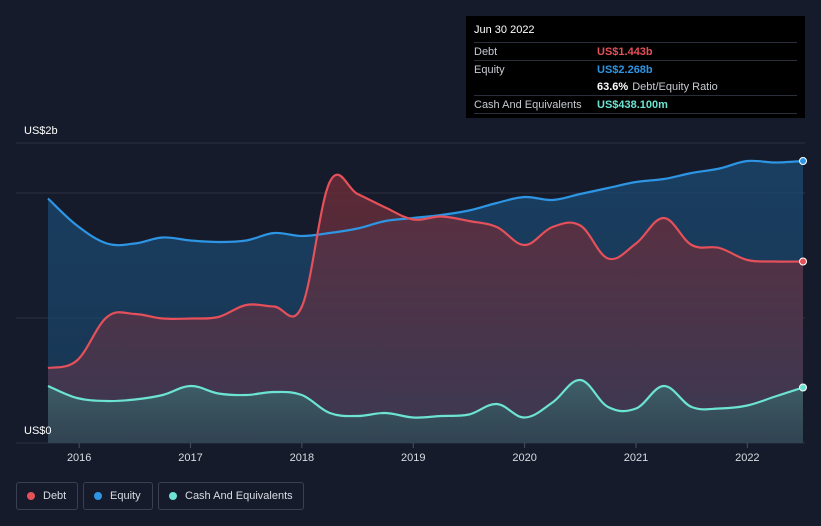 The image size is (821, 526). I want to click on equity-end-marker, so click(803, 161).